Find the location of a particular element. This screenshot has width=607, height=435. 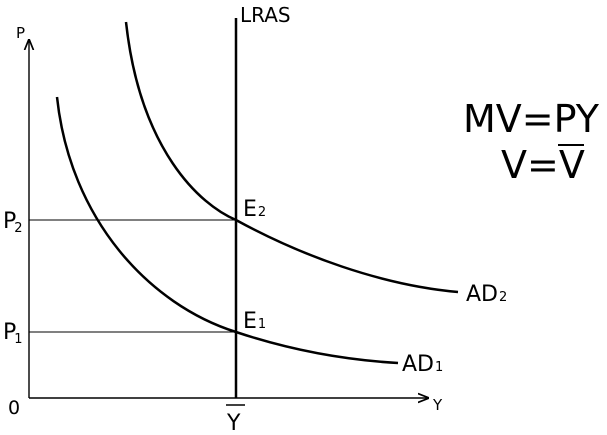

ad2-label: AD2 is located at coordinates (486, 294).